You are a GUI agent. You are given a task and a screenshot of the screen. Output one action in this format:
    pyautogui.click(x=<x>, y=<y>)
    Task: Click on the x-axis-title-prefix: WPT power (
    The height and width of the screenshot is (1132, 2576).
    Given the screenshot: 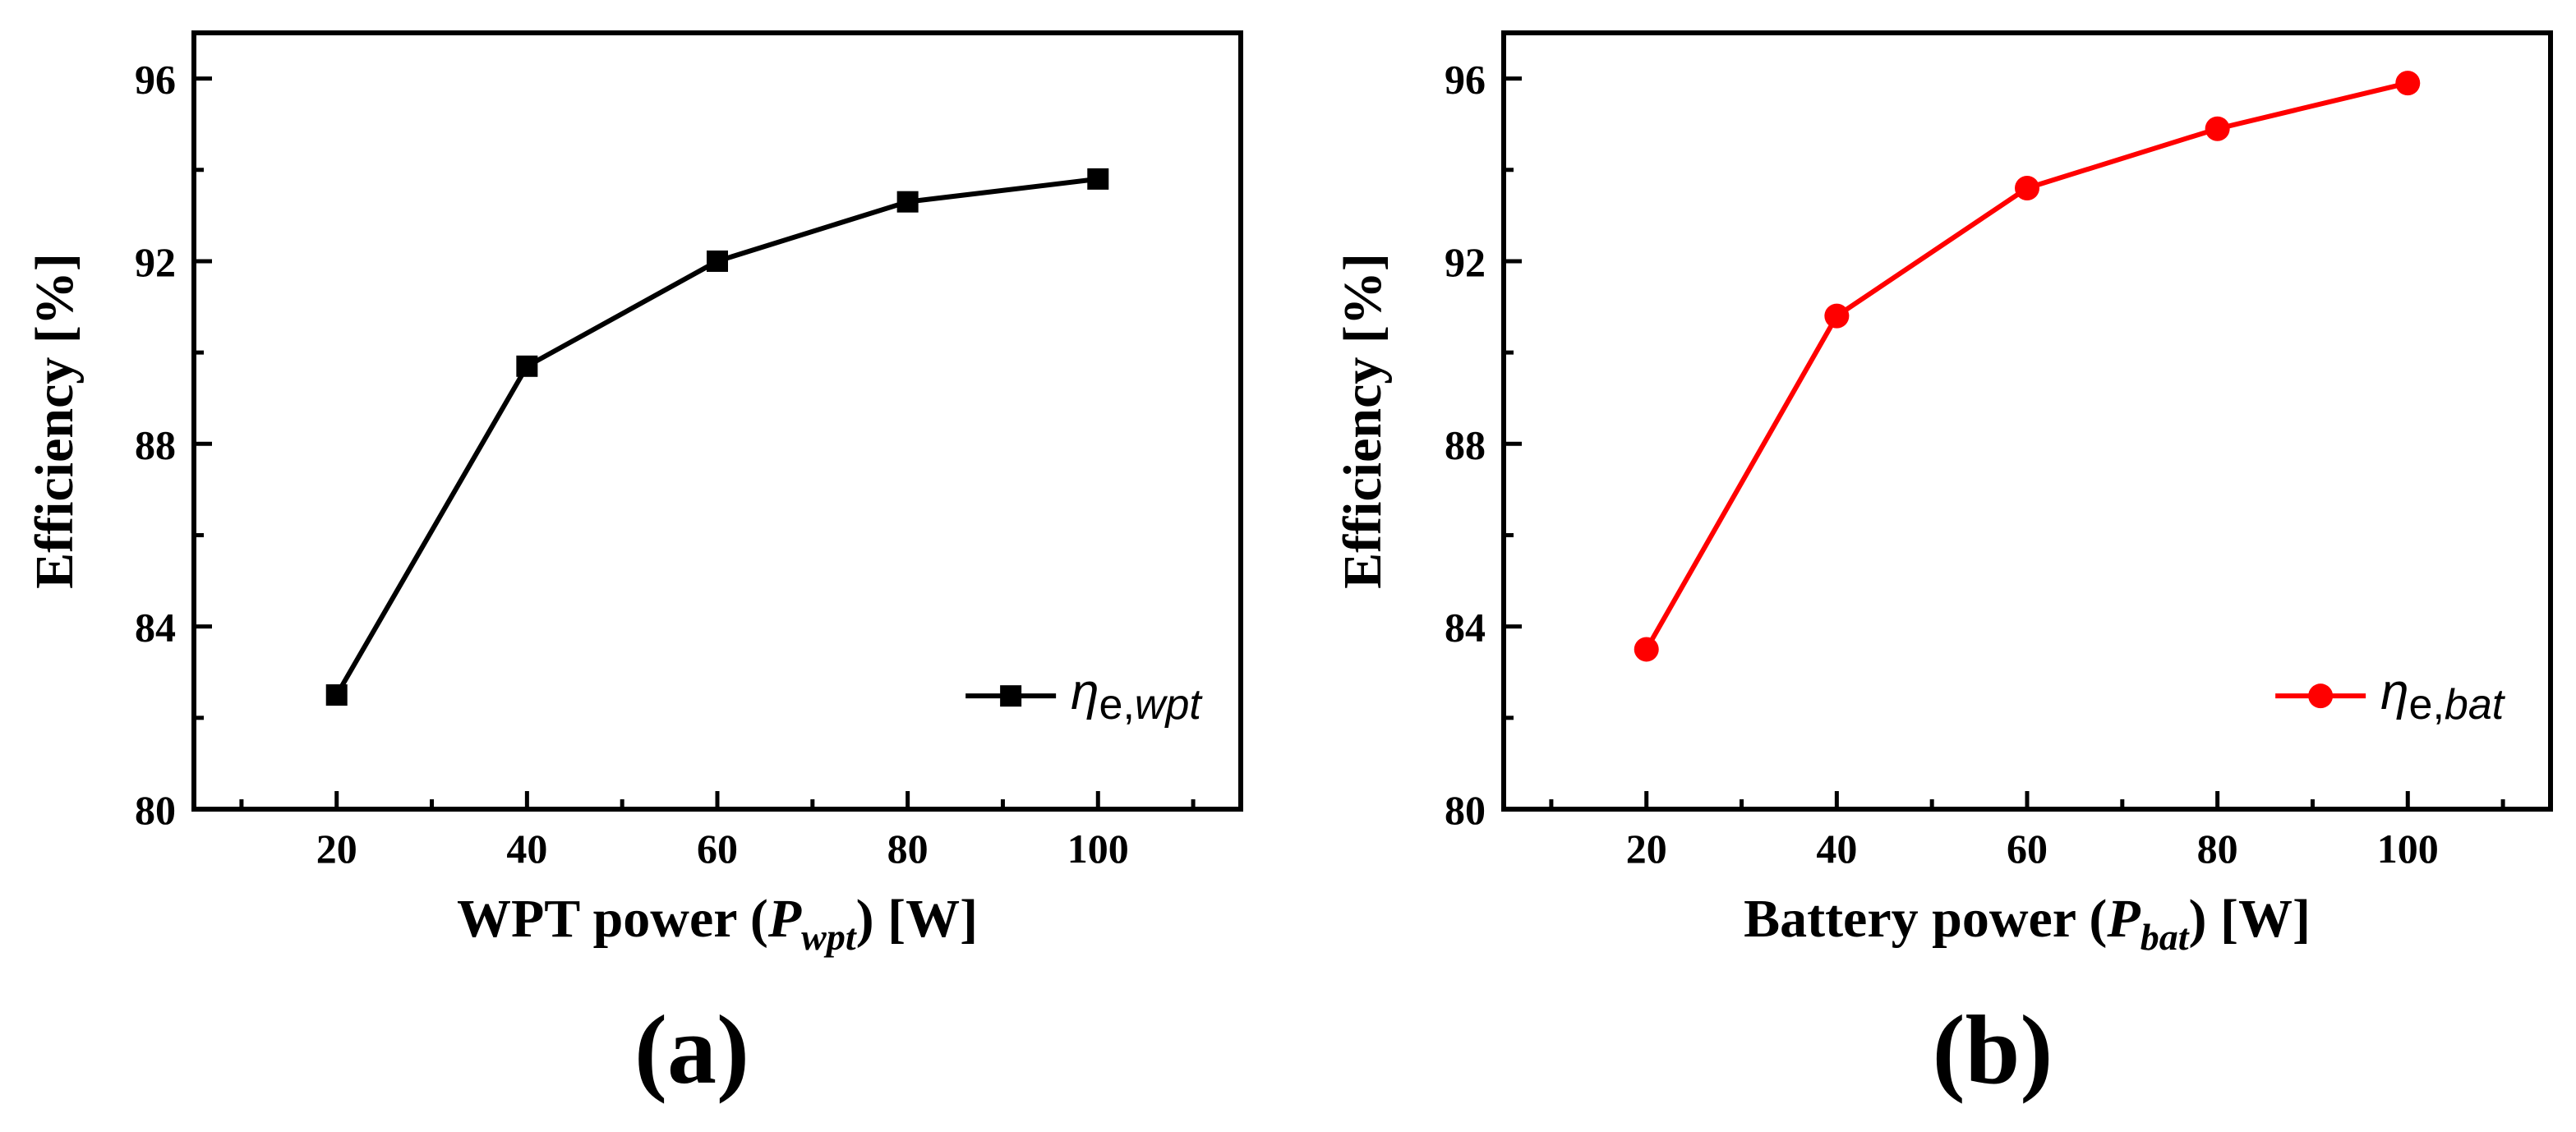 What is the action you would take?
    pyautogui.click(x=612, y=919)
    